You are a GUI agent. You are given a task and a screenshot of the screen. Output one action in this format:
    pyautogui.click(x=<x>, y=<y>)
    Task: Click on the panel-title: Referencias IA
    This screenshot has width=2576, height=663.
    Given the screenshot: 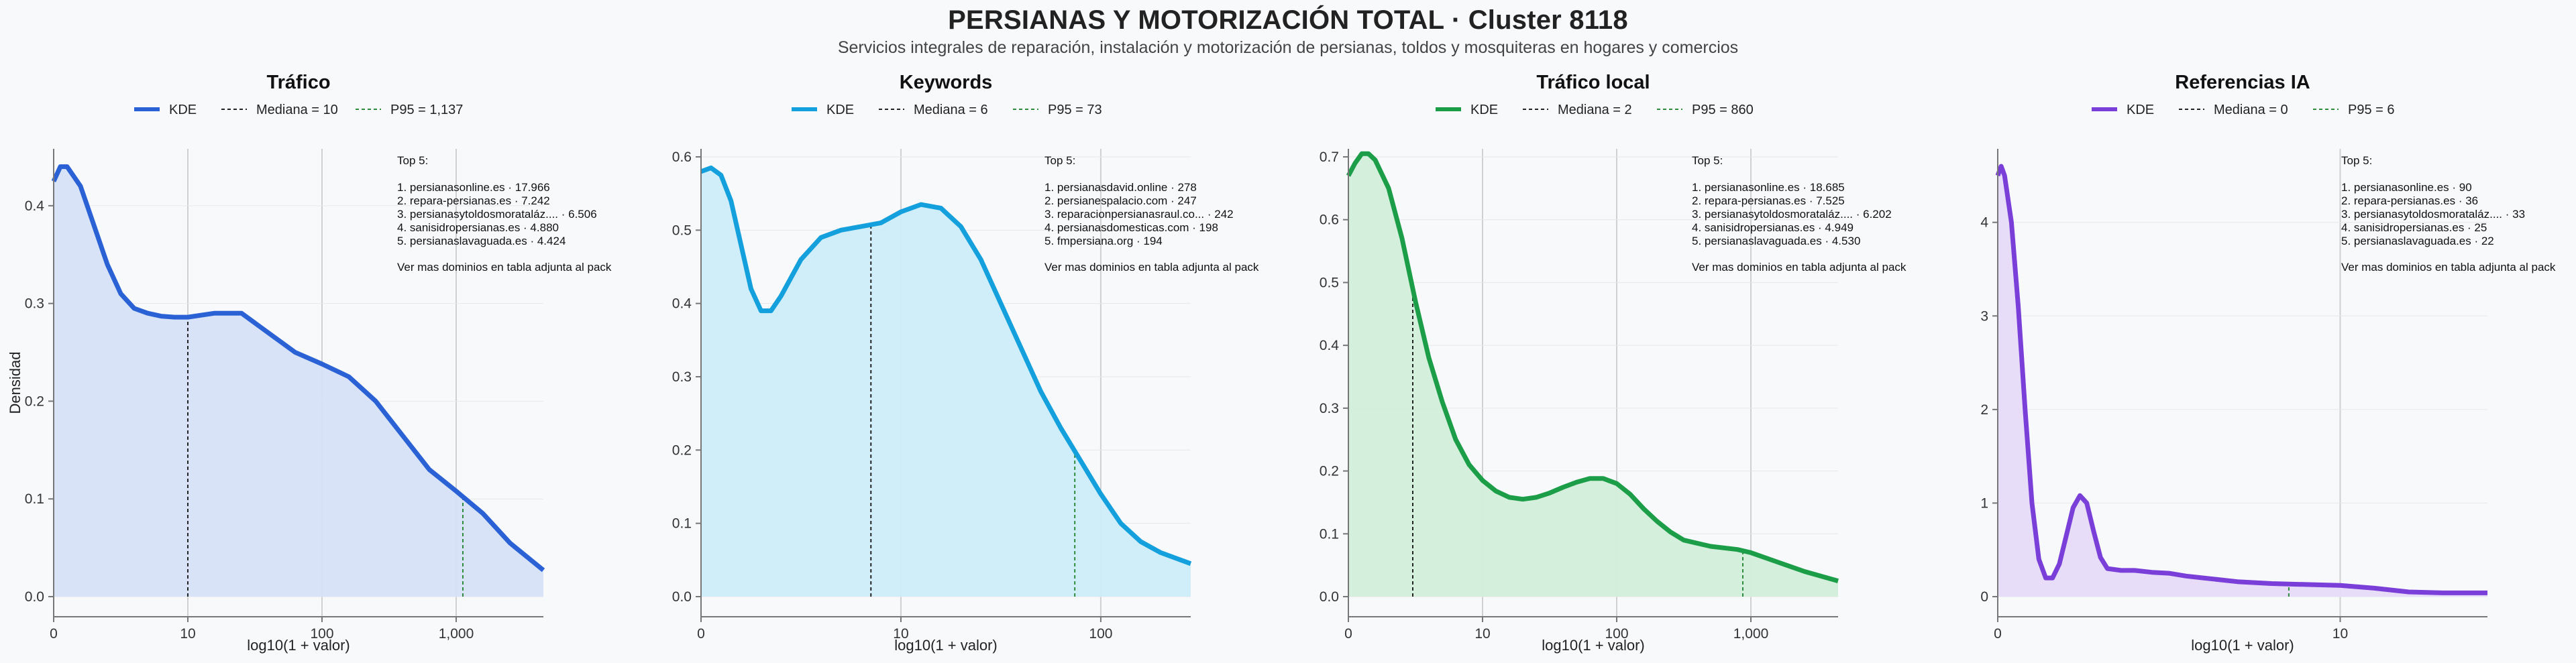 What is the action you would take?
    pyautogui.click(x=2242, y=82)
    